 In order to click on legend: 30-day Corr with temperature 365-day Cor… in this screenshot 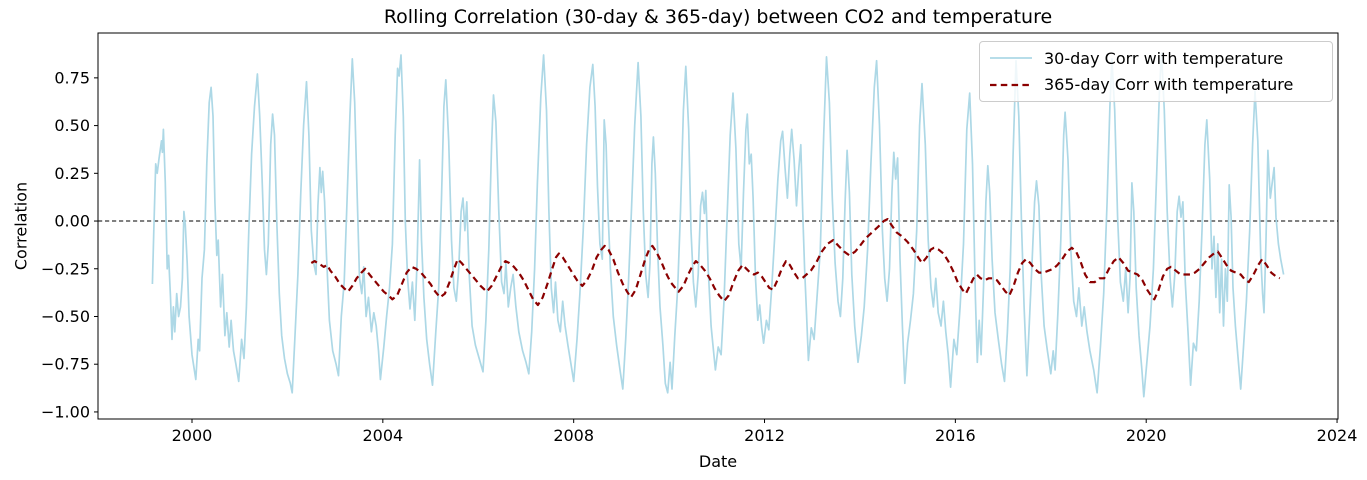, I will do `click(1156, 71)`.